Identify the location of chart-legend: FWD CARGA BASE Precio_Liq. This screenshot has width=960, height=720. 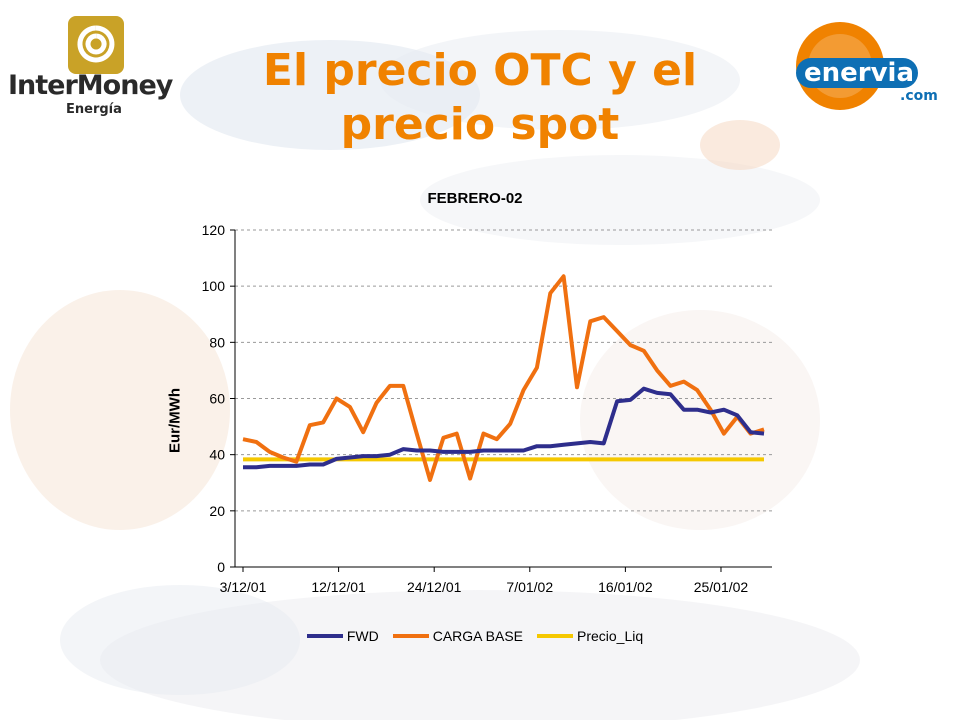
(475, 636).